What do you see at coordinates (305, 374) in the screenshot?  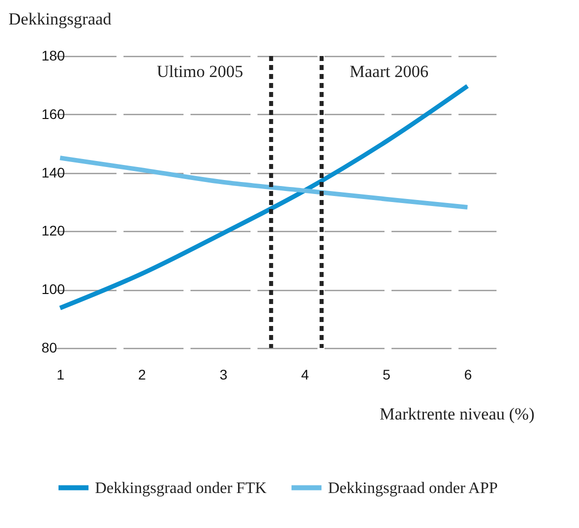 I see `x-tick-label: 4` at bounding box center [305, 374].